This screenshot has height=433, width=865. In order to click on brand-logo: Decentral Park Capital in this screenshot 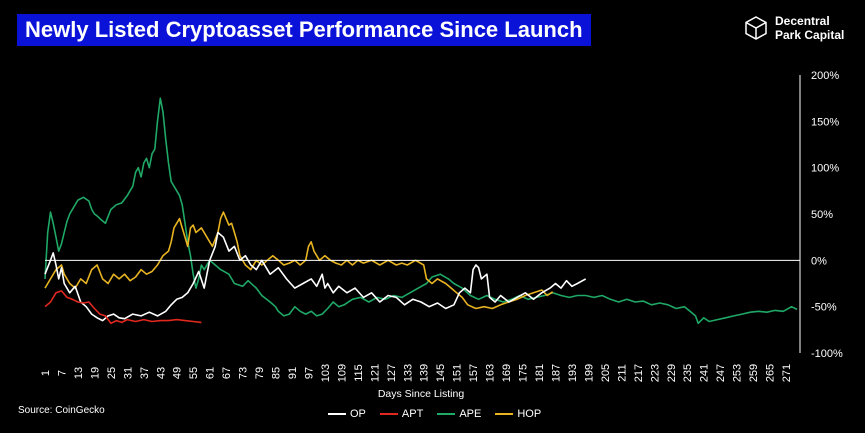, I will do `click(794, 28)`.